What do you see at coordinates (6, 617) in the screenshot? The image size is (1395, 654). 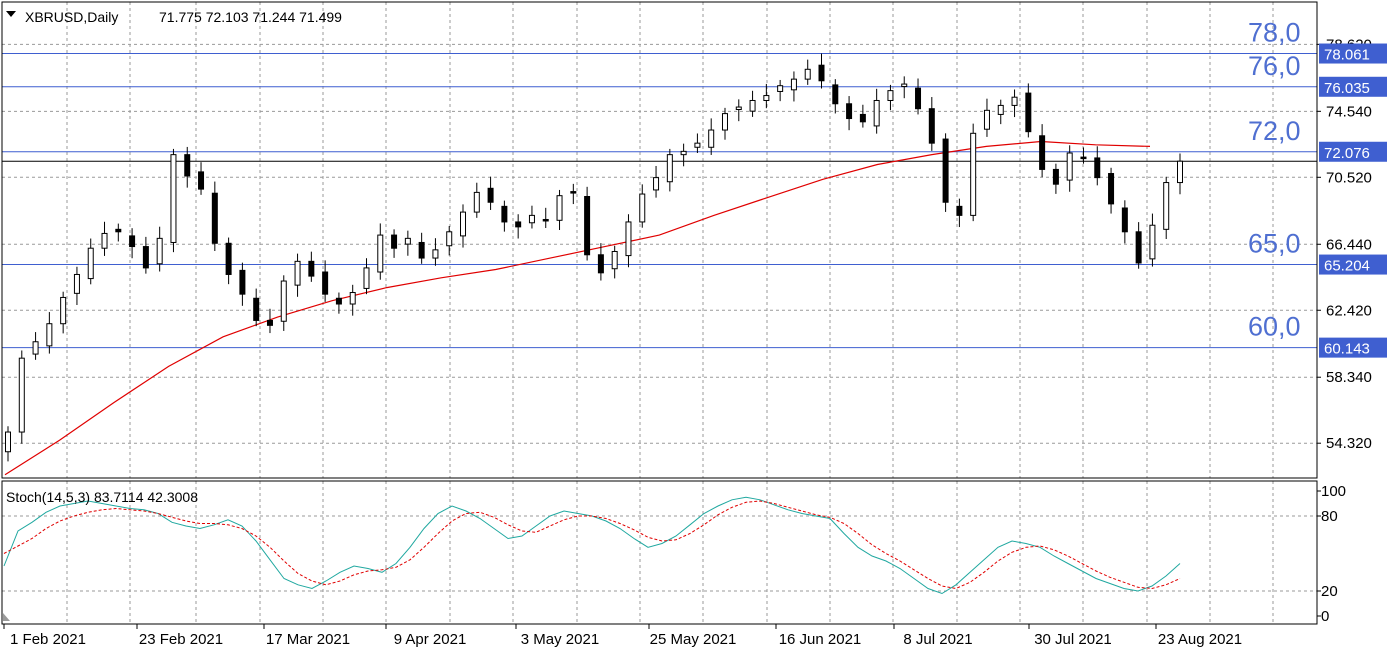 I see `chart-shift-icon` at bounding box center [6, 617].